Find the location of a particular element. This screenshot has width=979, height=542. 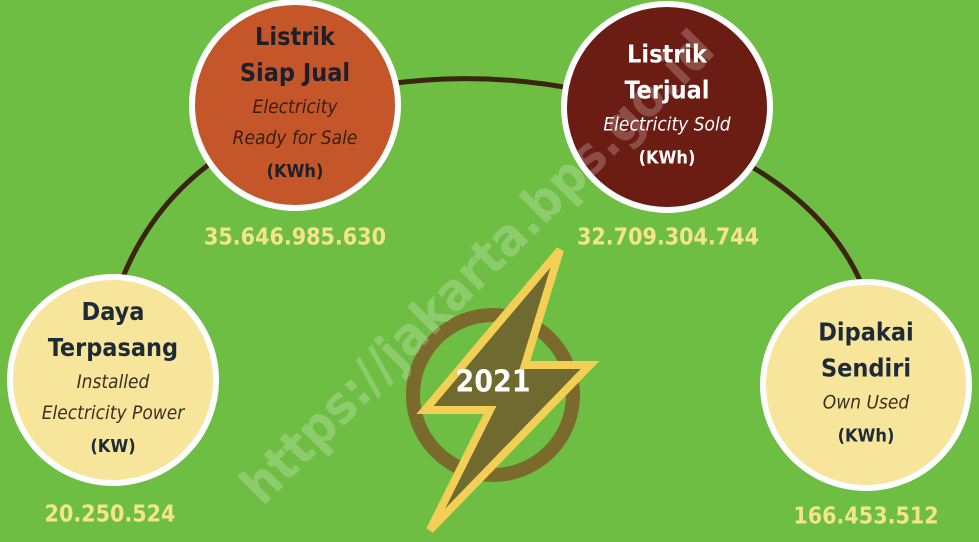

node-title: Terpasang is located at coordinates (113, 347).